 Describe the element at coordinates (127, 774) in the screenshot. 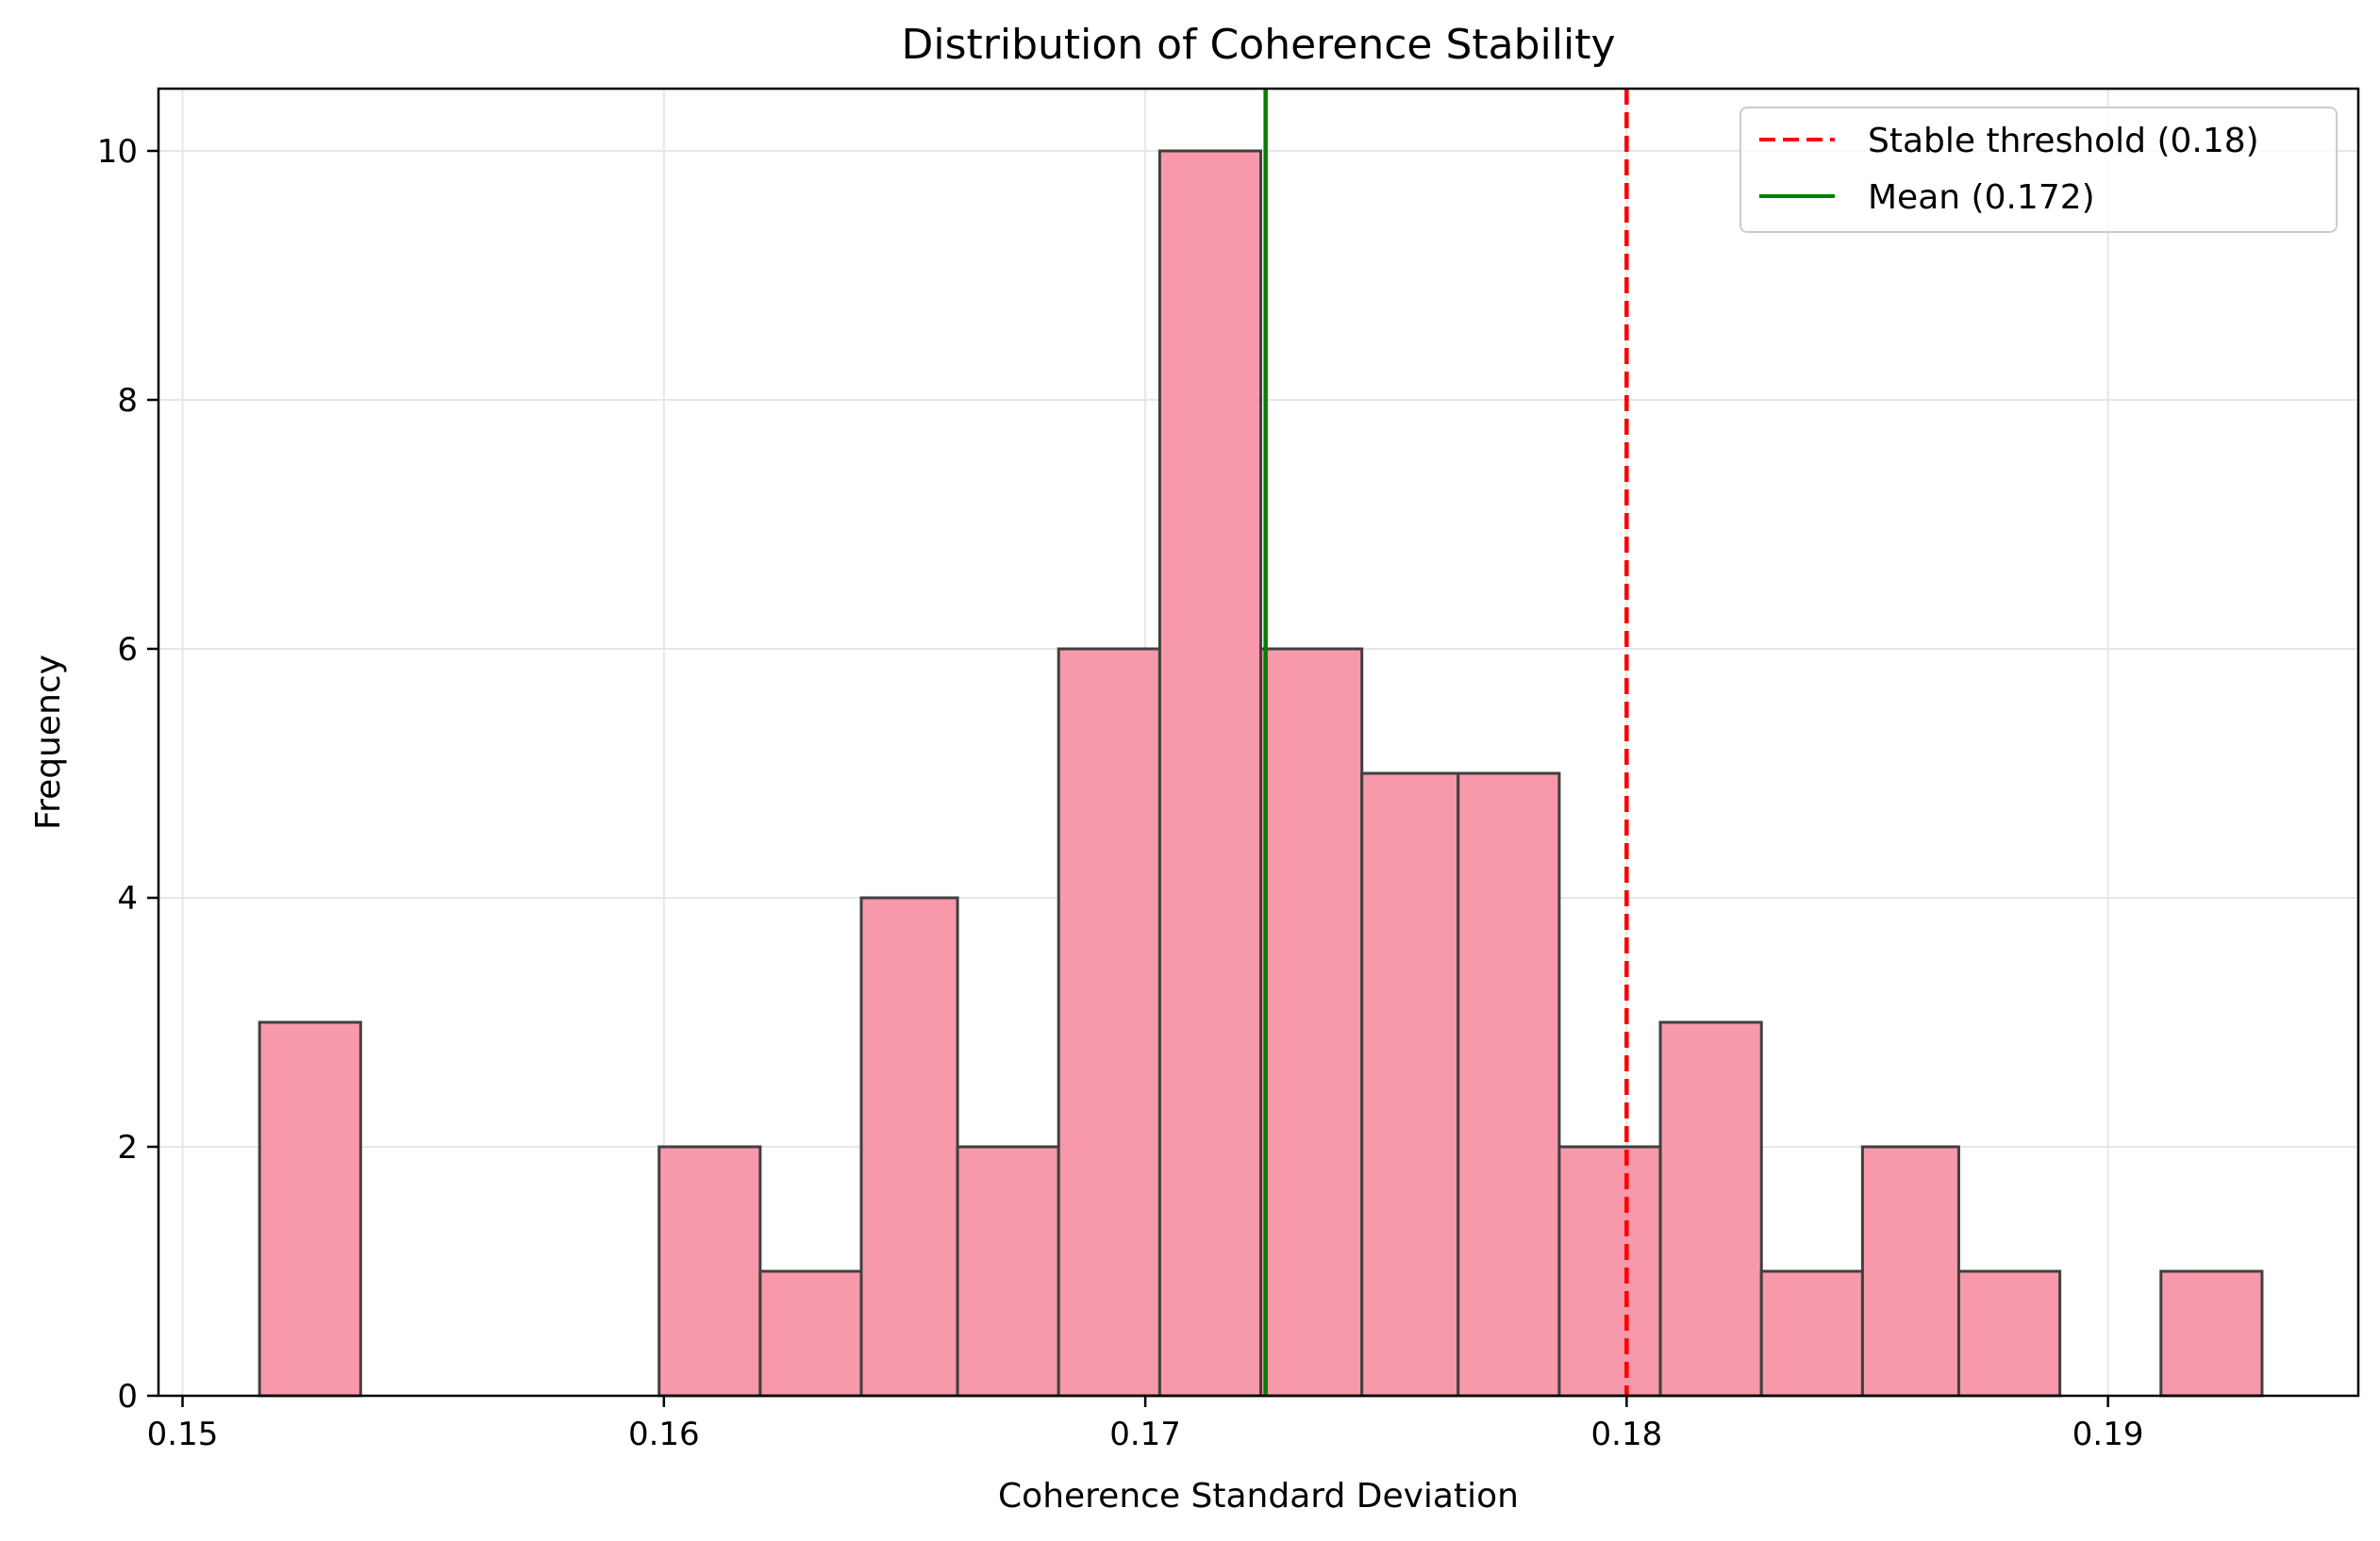

I see `y-axis-ticks: 0 2 4 6 8 10` at that location.